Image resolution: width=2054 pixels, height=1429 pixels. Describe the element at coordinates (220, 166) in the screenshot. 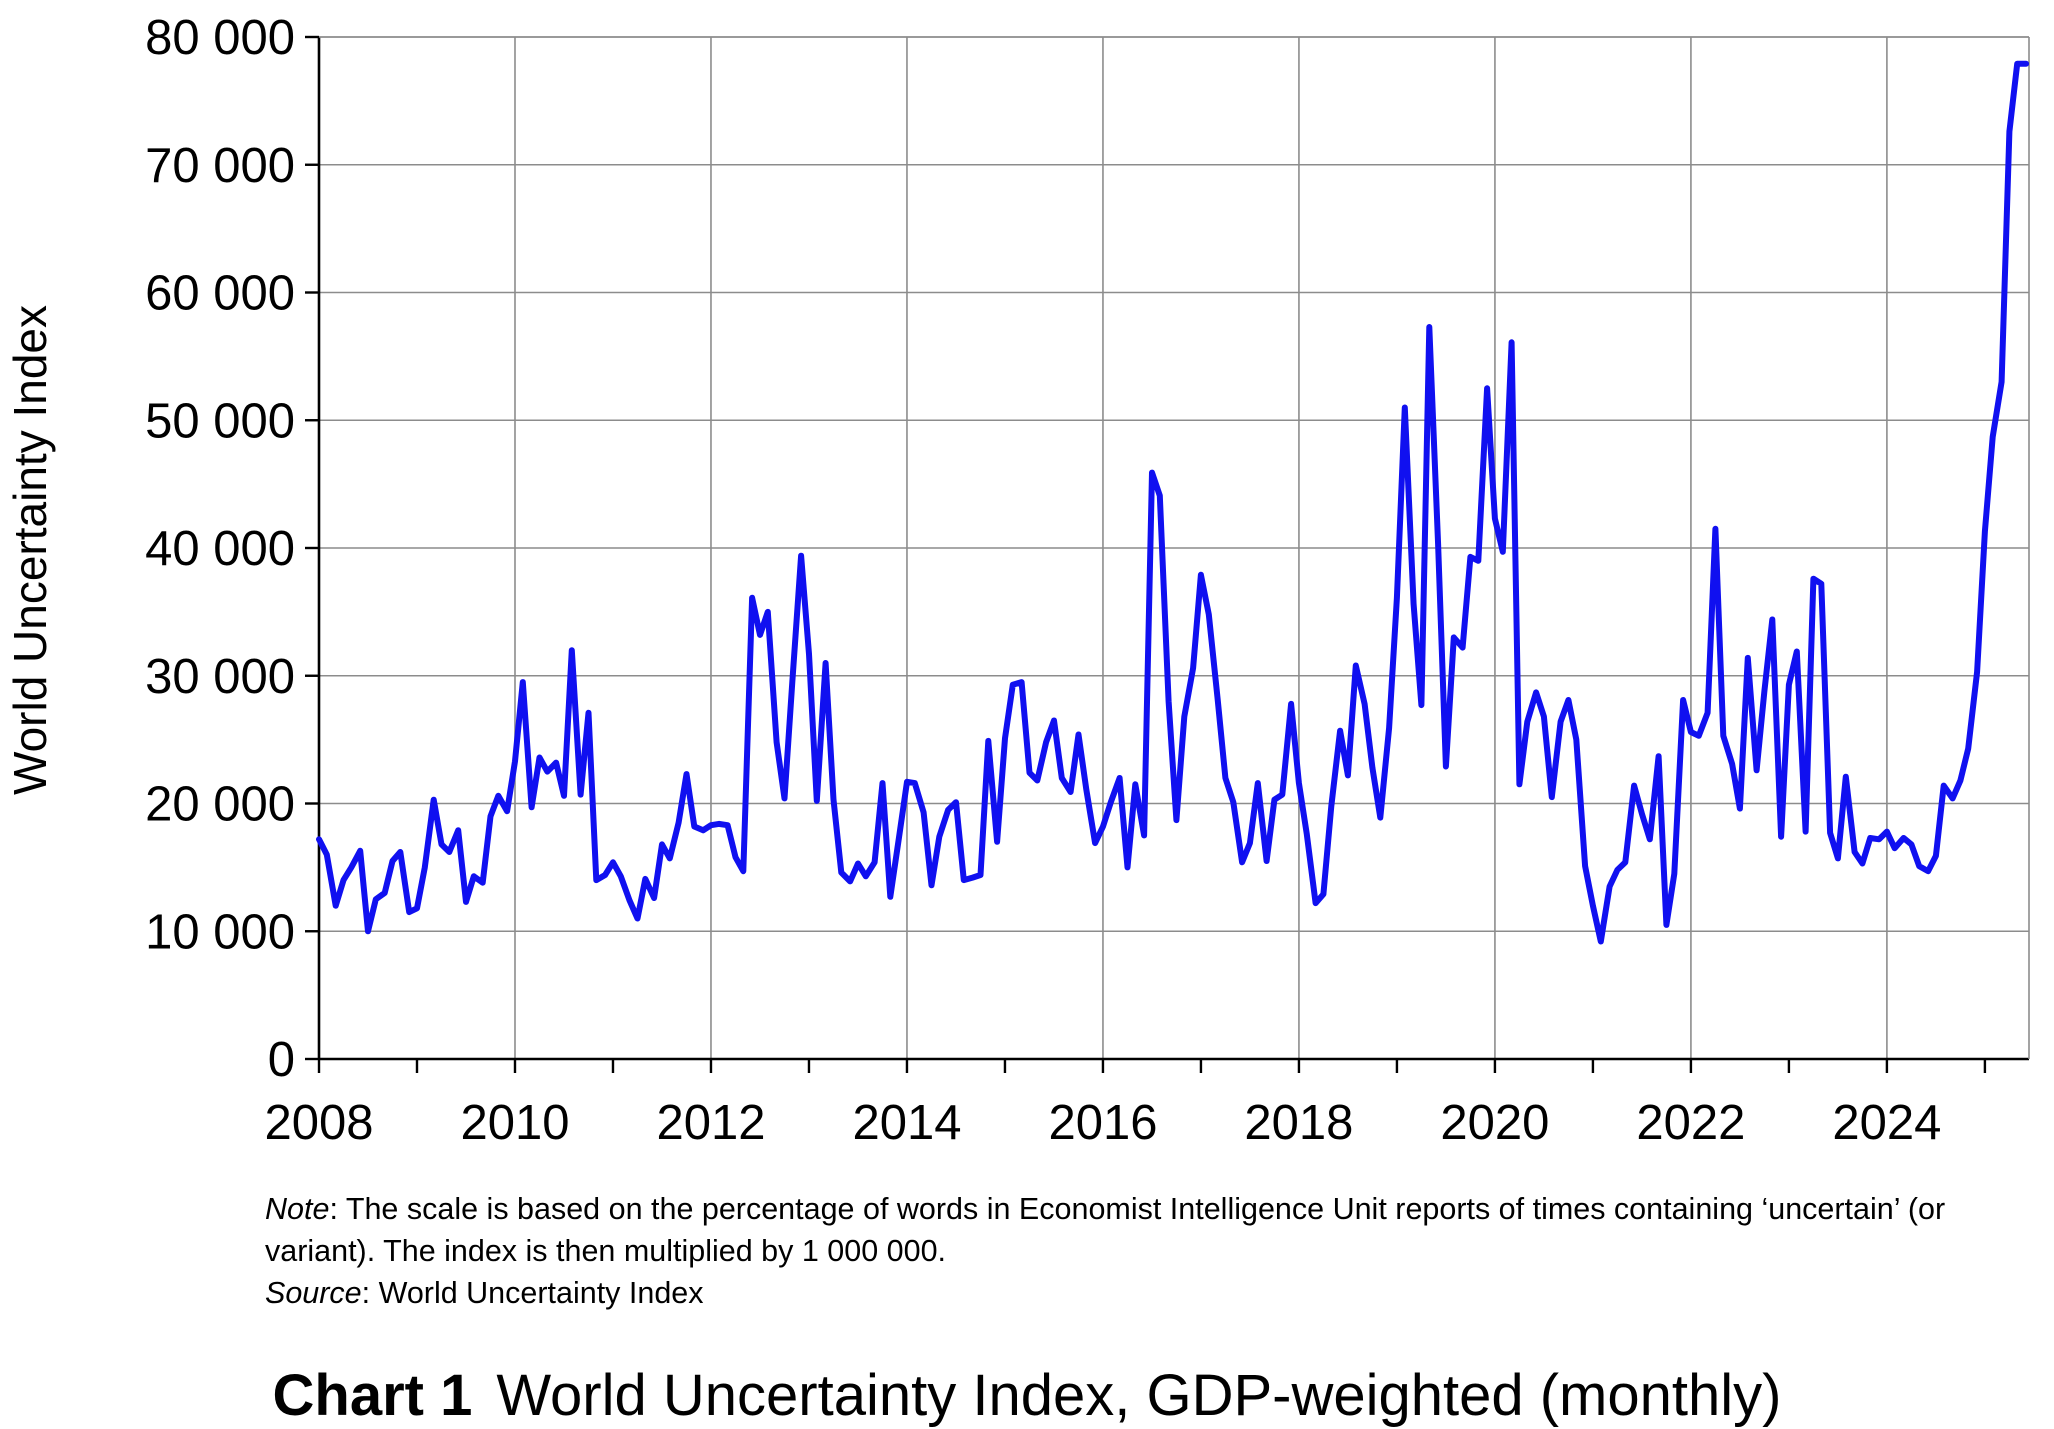

I see `y-tick-label: 70 000` at that location.